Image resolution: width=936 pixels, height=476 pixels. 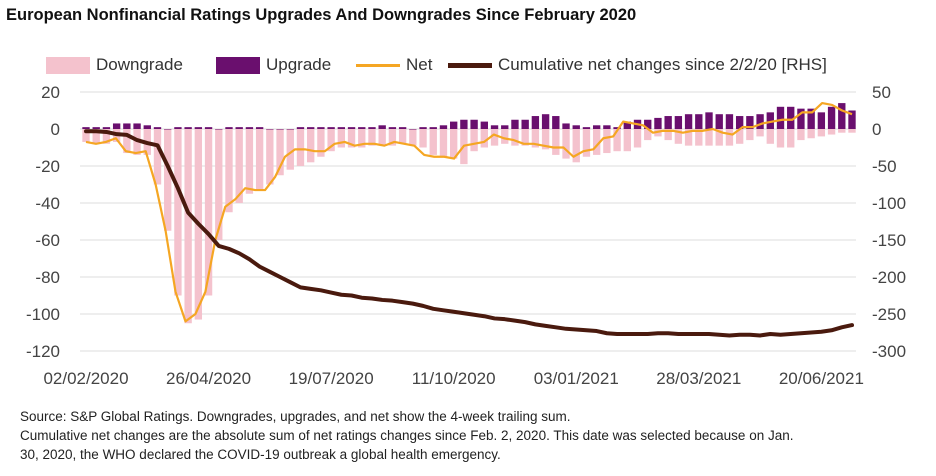 I want to click on x-tick-label: 02/02/2020, so click(x=85, y=378).